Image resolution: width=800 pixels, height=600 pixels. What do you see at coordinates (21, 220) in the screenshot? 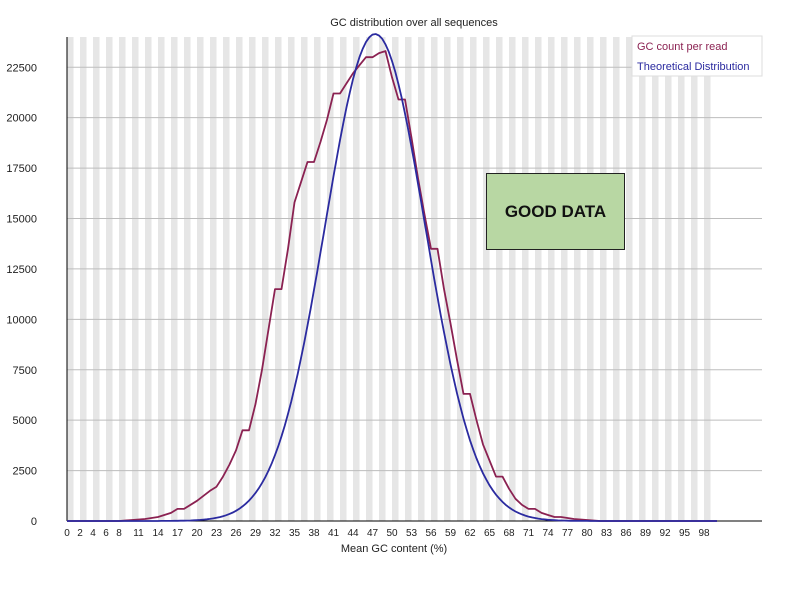
I see `y-tick-label-6: 15000` at bounding box center [21, 220].